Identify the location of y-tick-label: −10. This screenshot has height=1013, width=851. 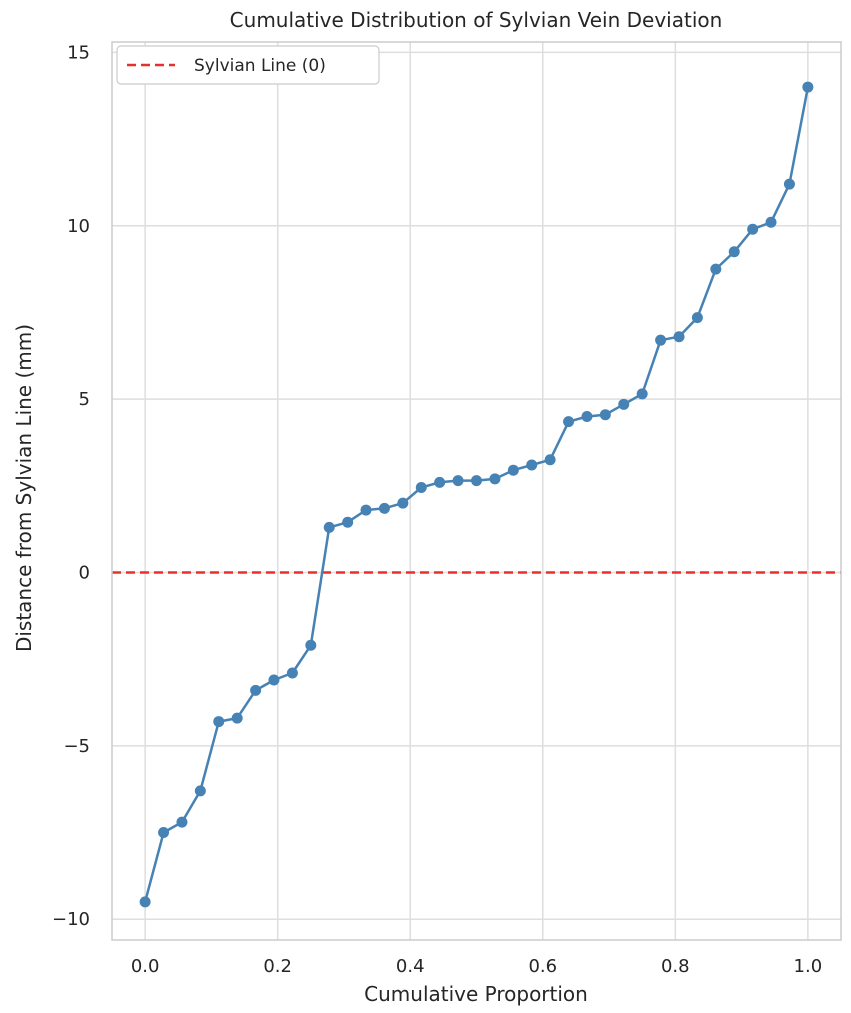
(71, 919).